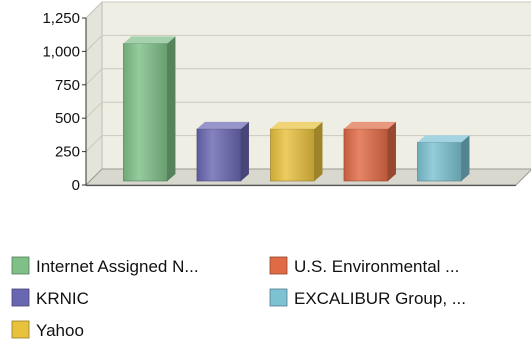 This screenshot has height=344, width=531. I want to click on y-tick-label: 0, so click(76, 185).